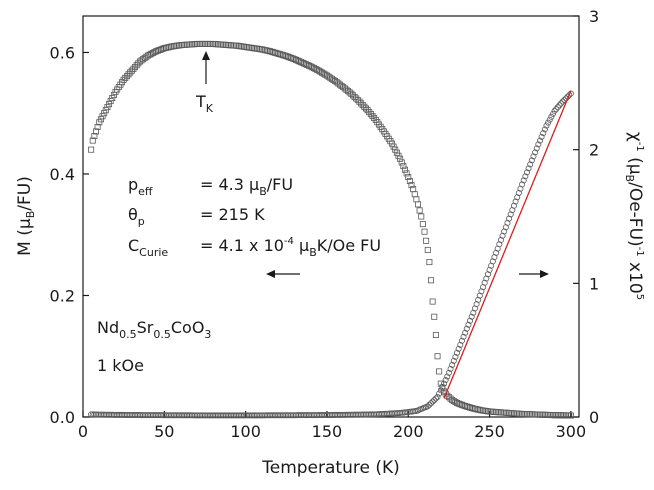  What do you see at coordinates (283, 274) in the screenshot?
I see `left-axis-arrow` at bounding box center [283, 274].